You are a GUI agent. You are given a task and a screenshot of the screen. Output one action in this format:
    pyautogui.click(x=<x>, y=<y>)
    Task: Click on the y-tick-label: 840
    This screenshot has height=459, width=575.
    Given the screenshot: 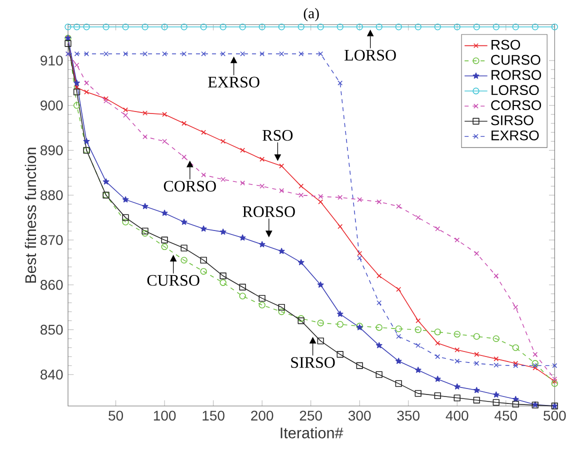 What is the action you would take?
    pyautogui.click(x=51, y=375)
    